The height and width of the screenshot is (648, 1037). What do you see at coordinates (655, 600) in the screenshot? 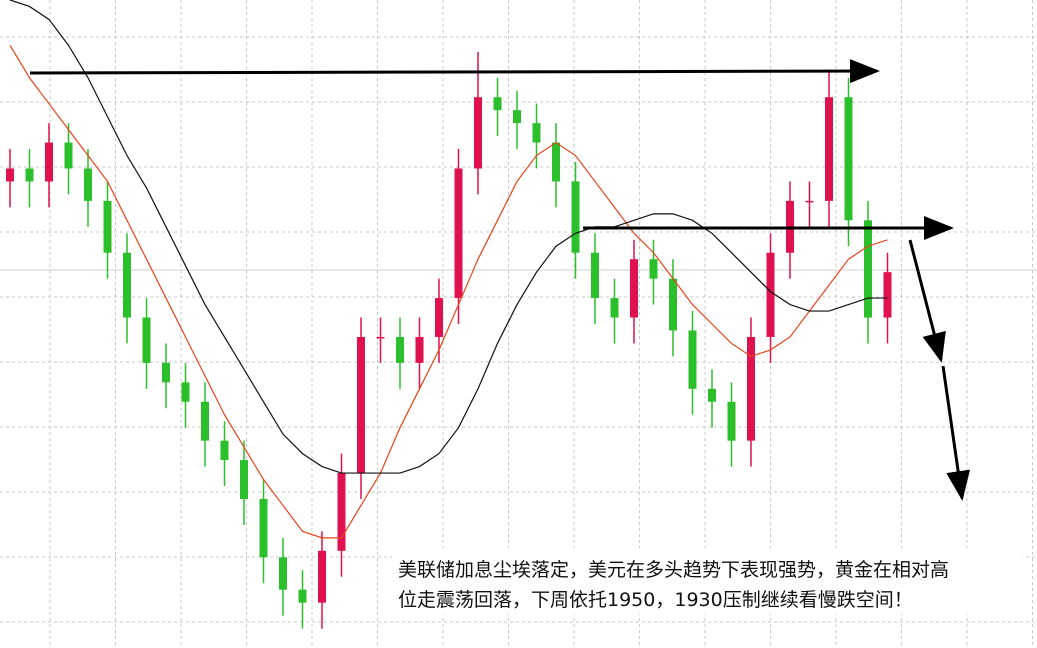
I see `annotation-text: 位走震荡回落，下周依托1950，1930压制继续看慢跌空间！` at bounding box center [655, 600].